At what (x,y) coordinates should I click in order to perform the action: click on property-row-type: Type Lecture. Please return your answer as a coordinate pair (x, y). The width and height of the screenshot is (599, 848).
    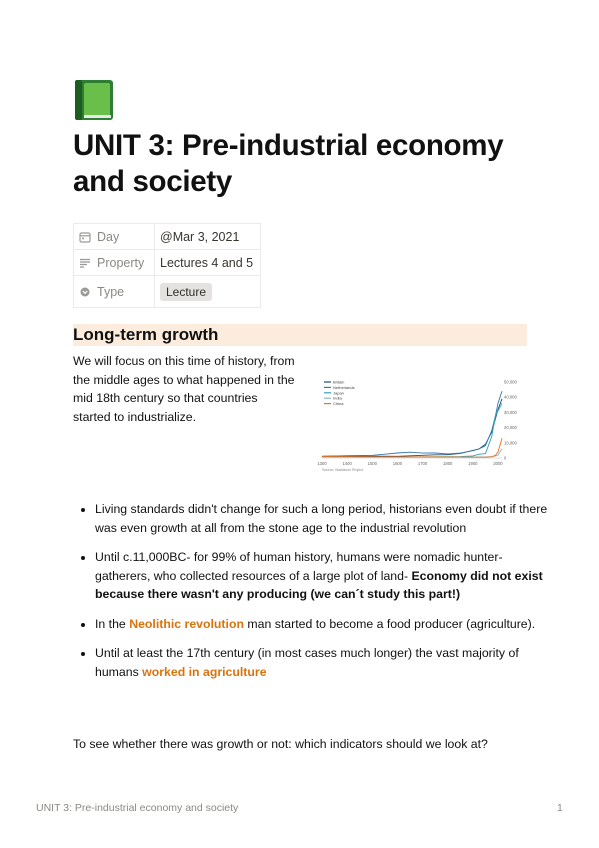
    Looking at the image, I should click on (167, 291).